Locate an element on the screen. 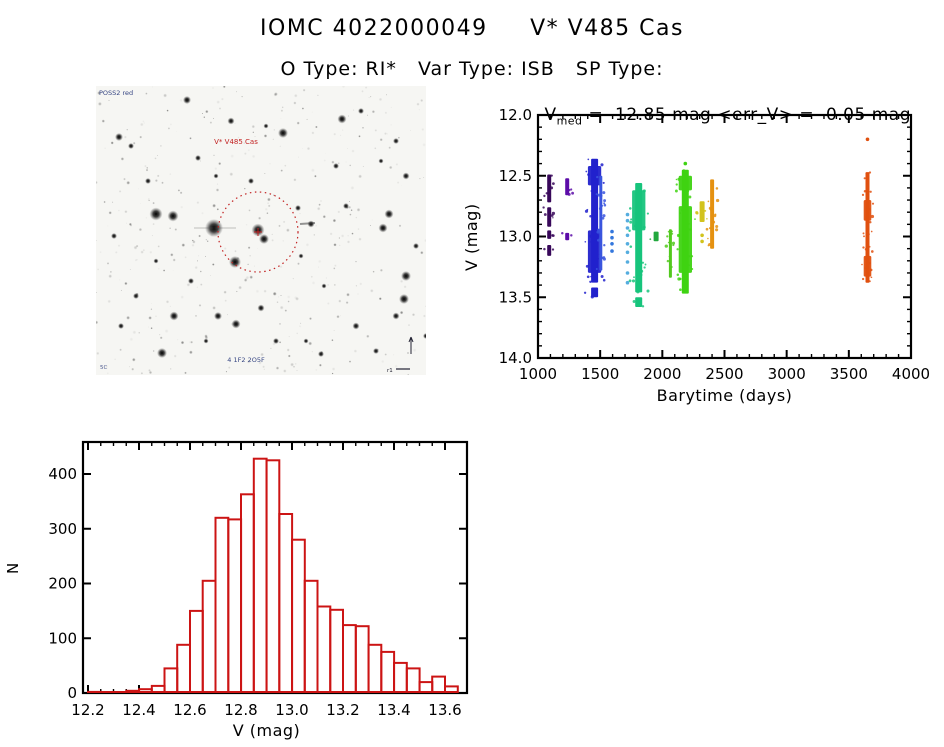 Image resolution: width=944 pixels, height=747 pixels. hist-x-tick-label: 13.2 is located at coordinates (342, 710).